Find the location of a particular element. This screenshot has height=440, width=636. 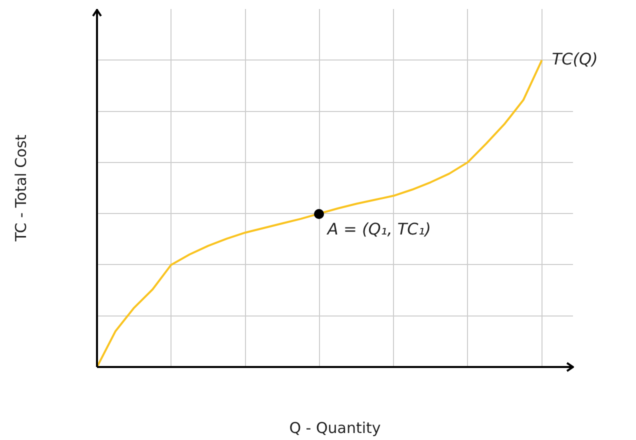

annotation: A = (Q₁, TC₁) is located at coordinates (378, 229).